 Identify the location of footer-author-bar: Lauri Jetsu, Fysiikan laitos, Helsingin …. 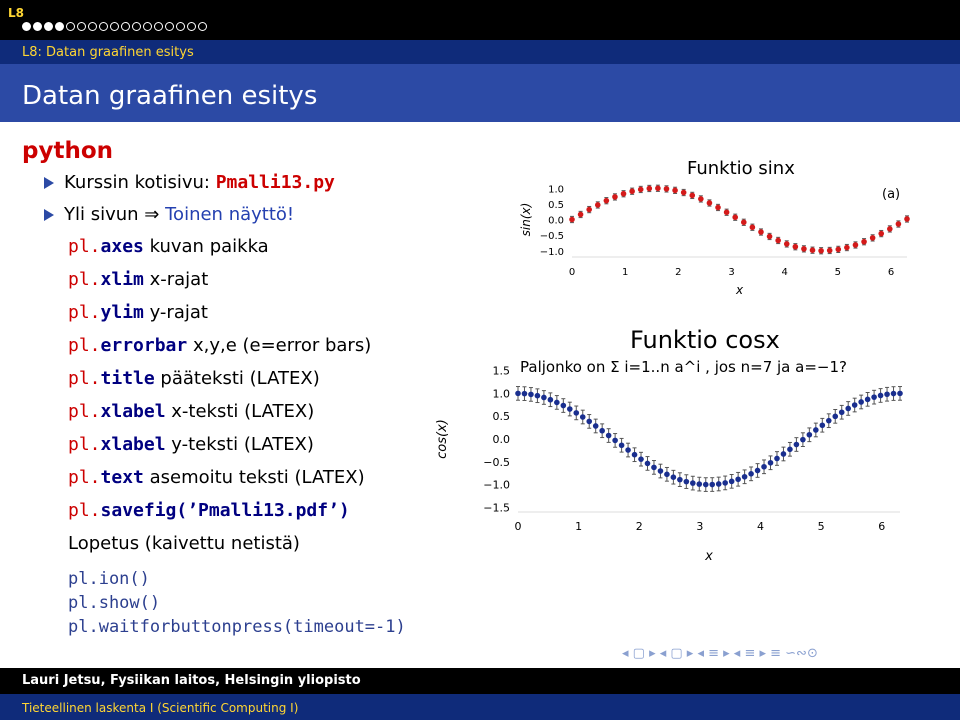
(480, 681).